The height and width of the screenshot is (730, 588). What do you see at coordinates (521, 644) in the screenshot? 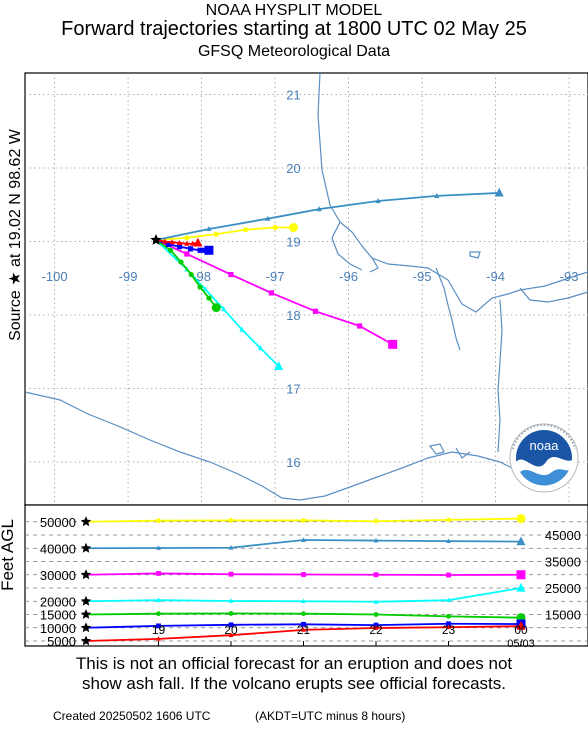
I see `date-sublabel: 05/03` at bounding box center [521, 644].